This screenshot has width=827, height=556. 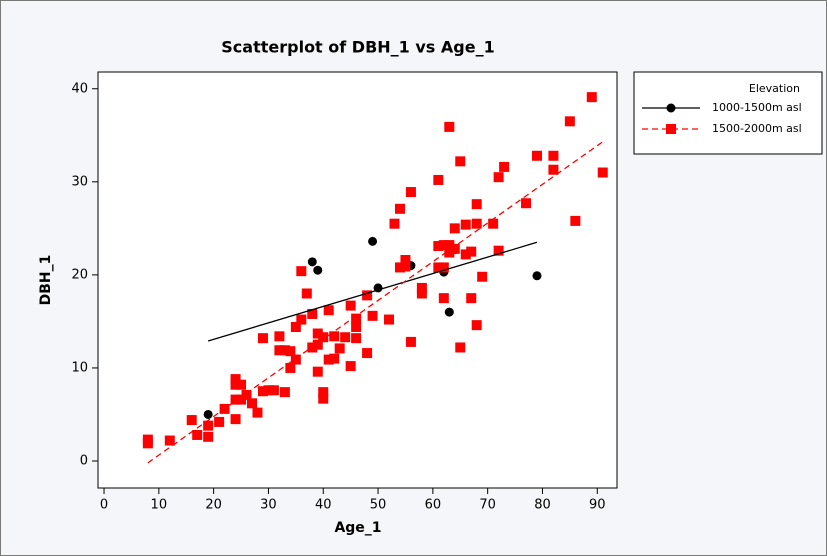 I want to click on x-tick-label: 40, so click(x=323, y=505).